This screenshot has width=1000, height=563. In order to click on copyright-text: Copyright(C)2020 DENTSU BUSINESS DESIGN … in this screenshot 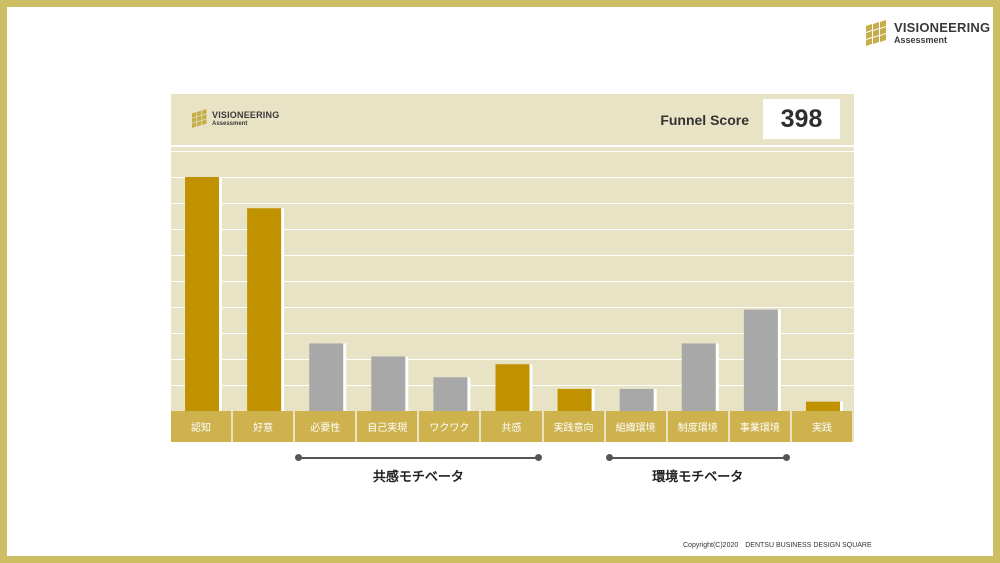, I will do `click(777, 545)`.